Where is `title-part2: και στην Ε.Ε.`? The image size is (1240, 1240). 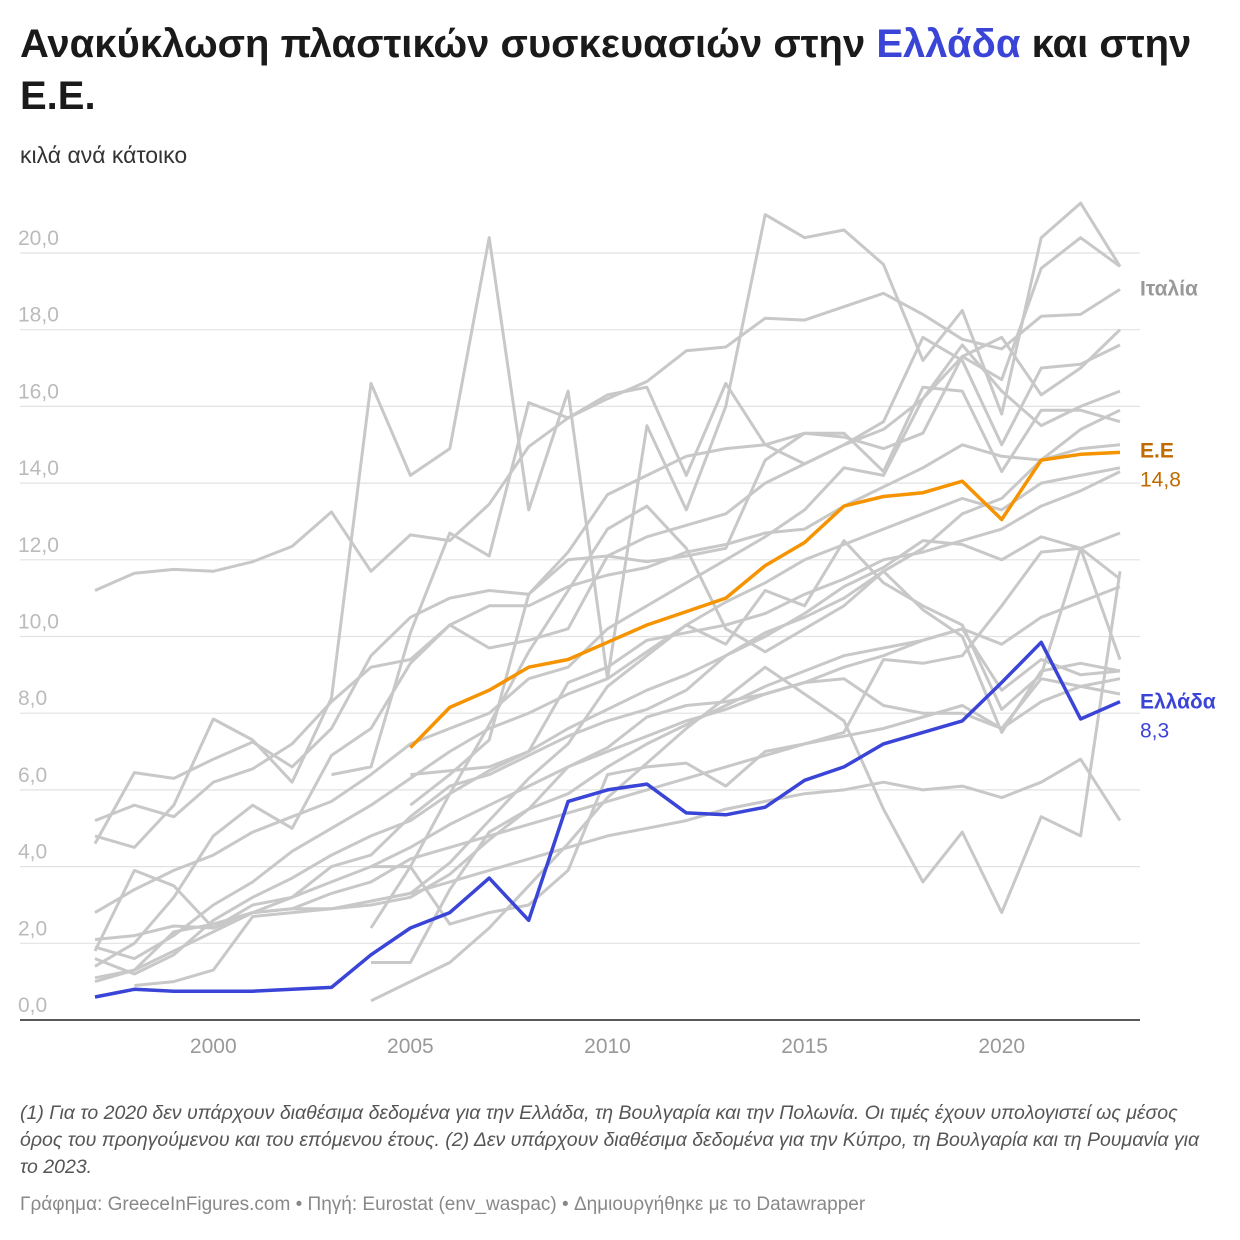 title-part2: και στην Ε.Ε. is located at coordinates (606, 70).